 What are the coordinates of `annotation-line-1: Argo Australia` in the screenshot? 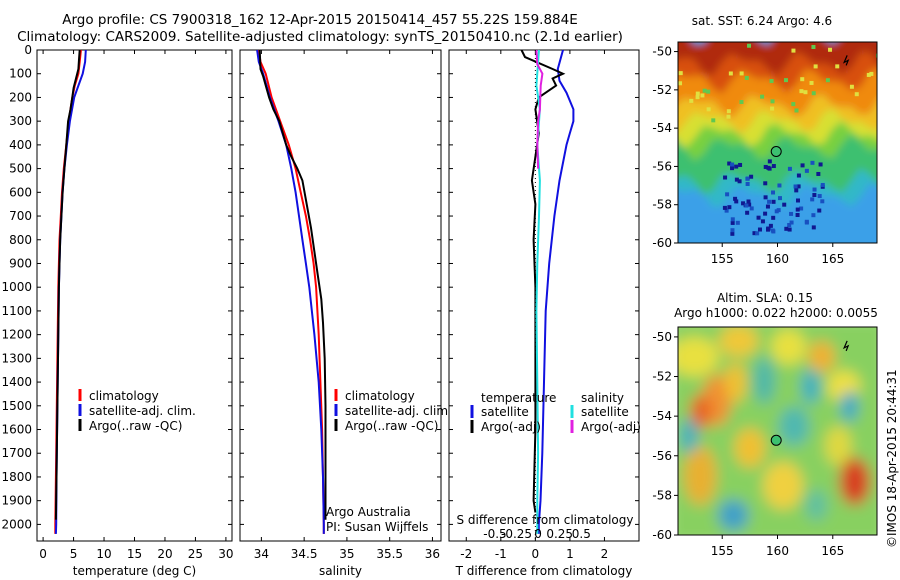 It's located at (368, 512).